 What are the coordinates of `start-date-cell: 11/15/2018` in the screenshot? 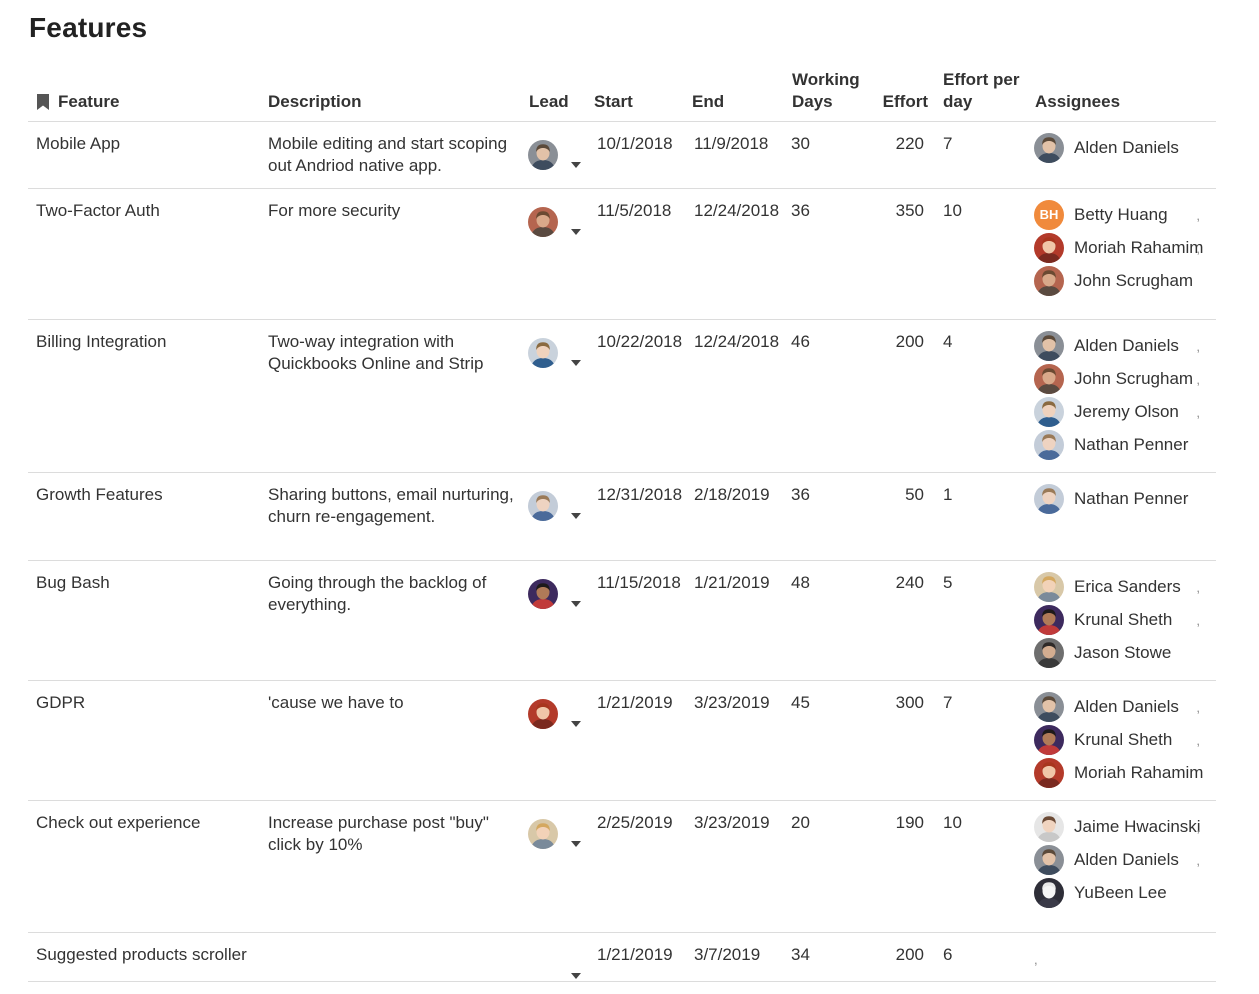 It's located at (639, 582).